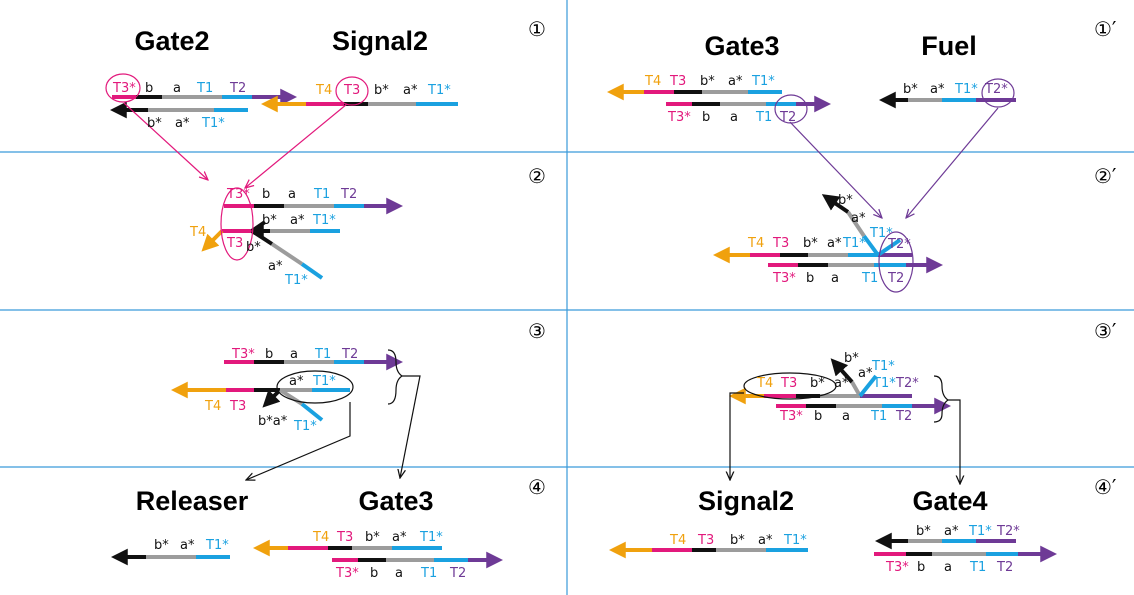  What do you see at coordinates (907, 383) in the screenshot?
I see `step3p-label-5: T2*` at bounding box center [907, 383].